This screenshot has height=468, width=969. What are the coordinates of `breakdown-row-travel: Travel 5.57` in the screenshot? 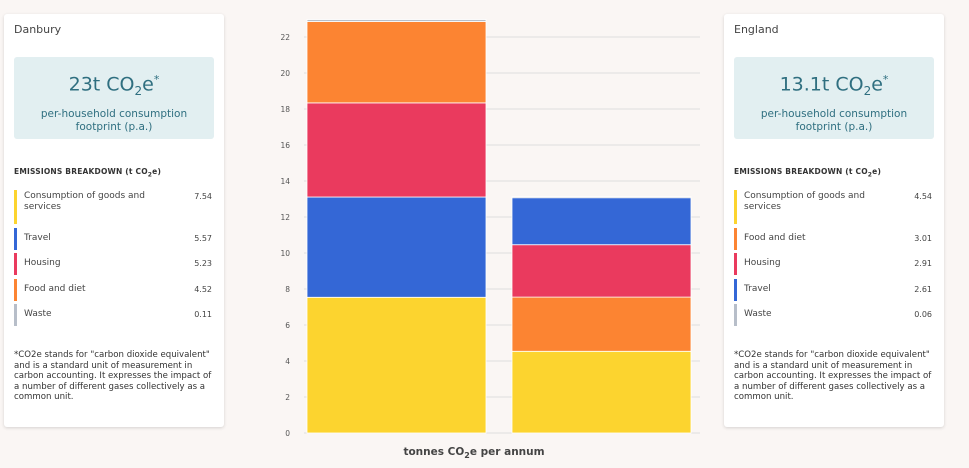 It's located at (113, 239).